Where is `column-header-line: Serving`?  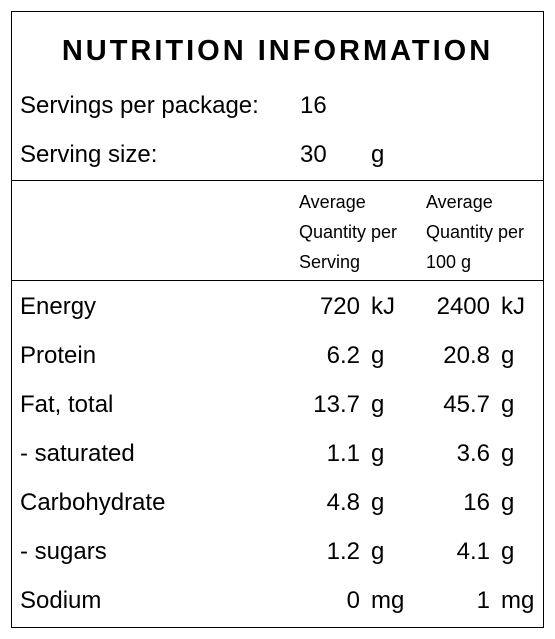 column-header-line: Serving is located at coordinates (330, 262).